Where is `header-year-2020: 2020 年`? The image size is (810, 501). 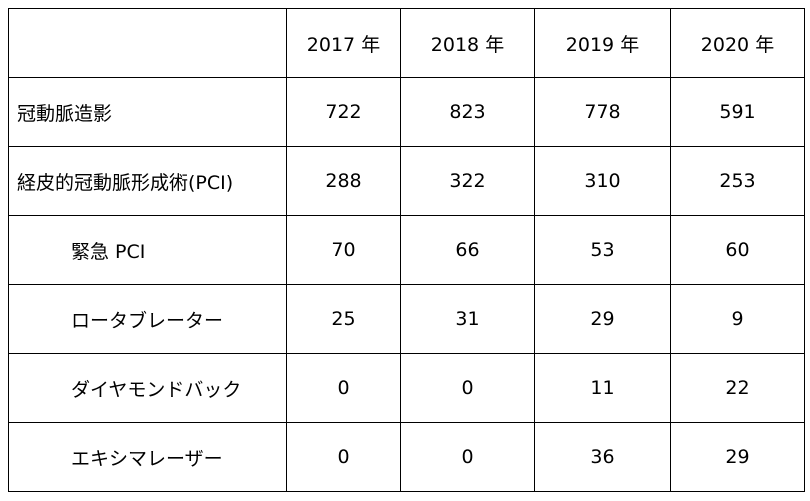 header-year-2020: 2020 年 is located at coordinates (737, 43).